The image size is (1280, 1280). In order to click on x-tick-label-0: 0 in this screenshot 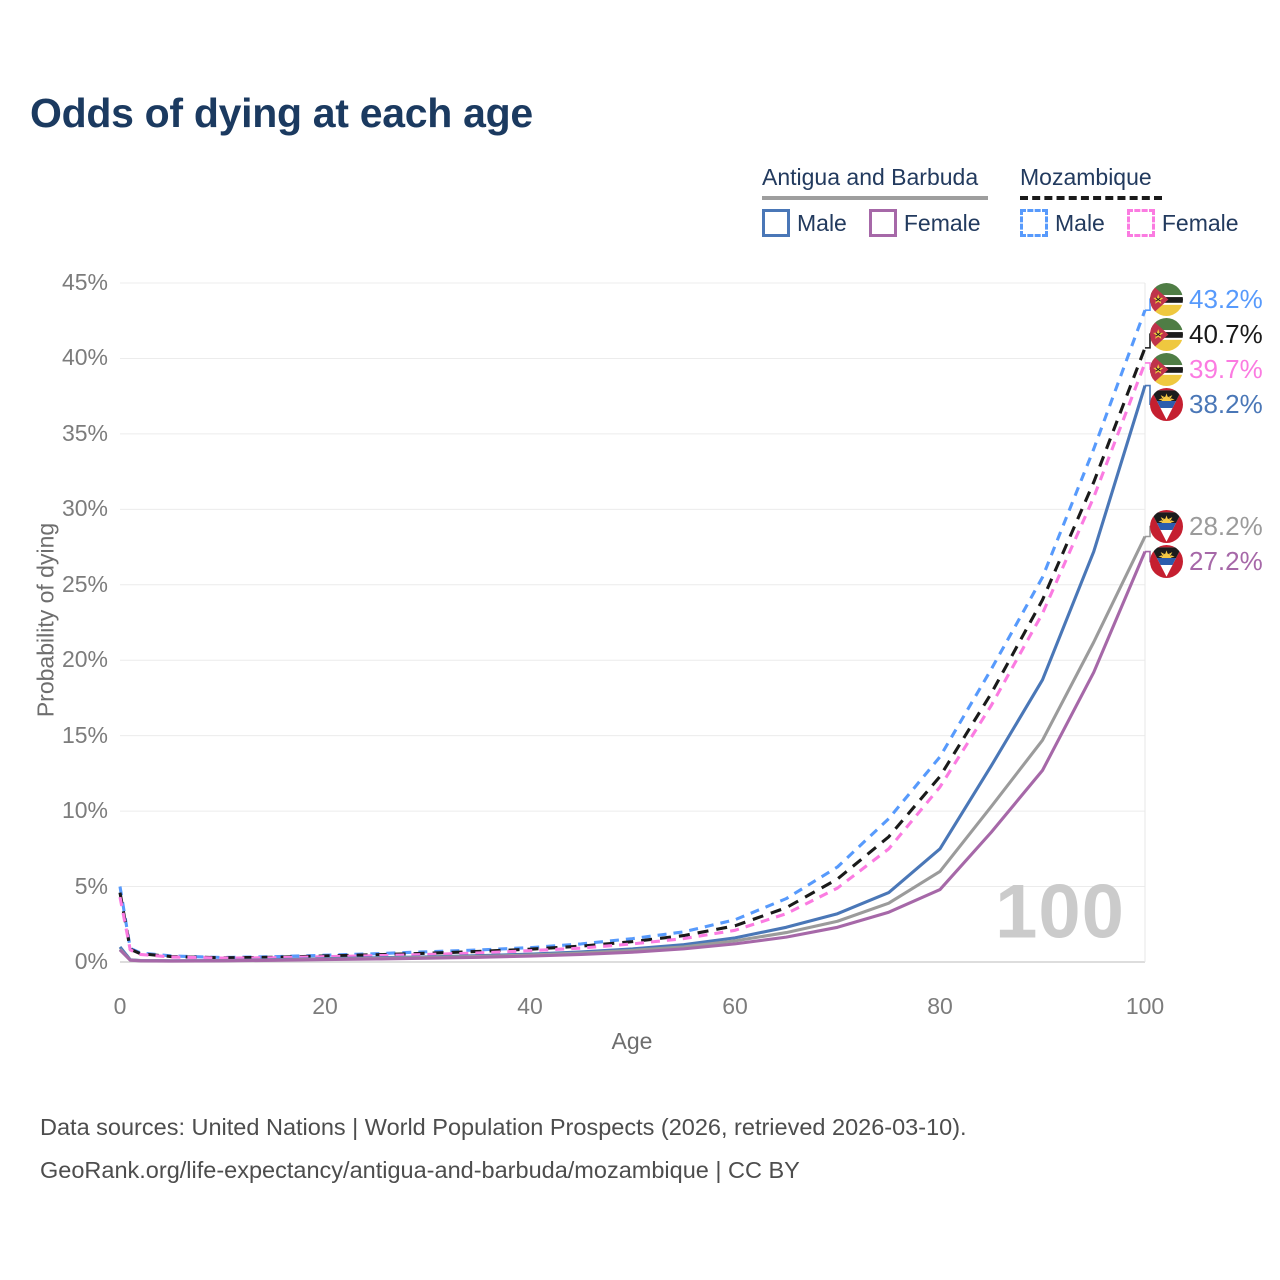, I will do `click(120, 1006)`.